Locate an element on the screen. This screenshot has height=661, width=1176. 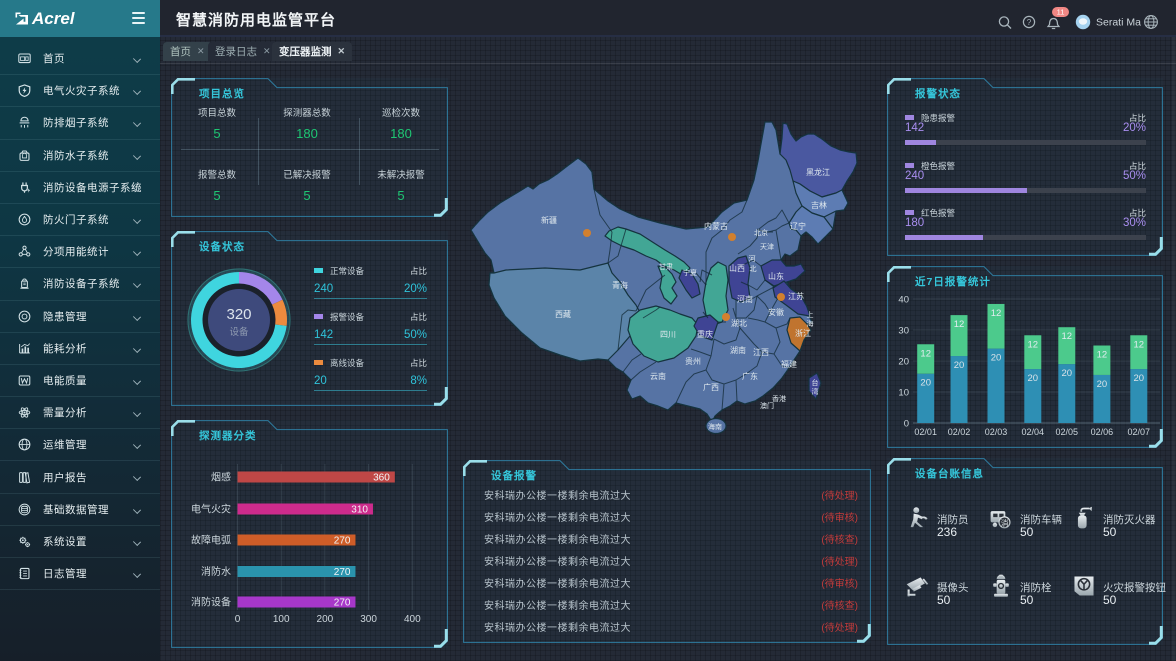
svg-text: 重庆 is located at coordinates (705, 334).